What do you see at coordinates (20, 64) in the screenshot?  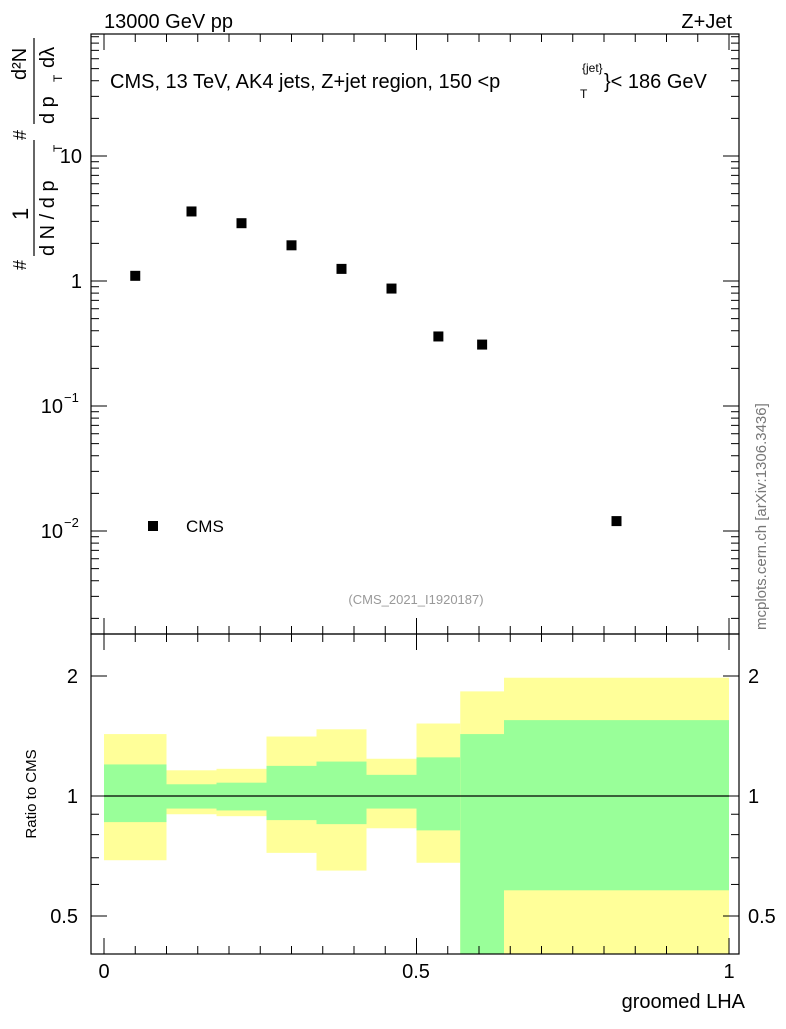 I see `ylabel-num2: d²N` at bounding box center [20, 64].